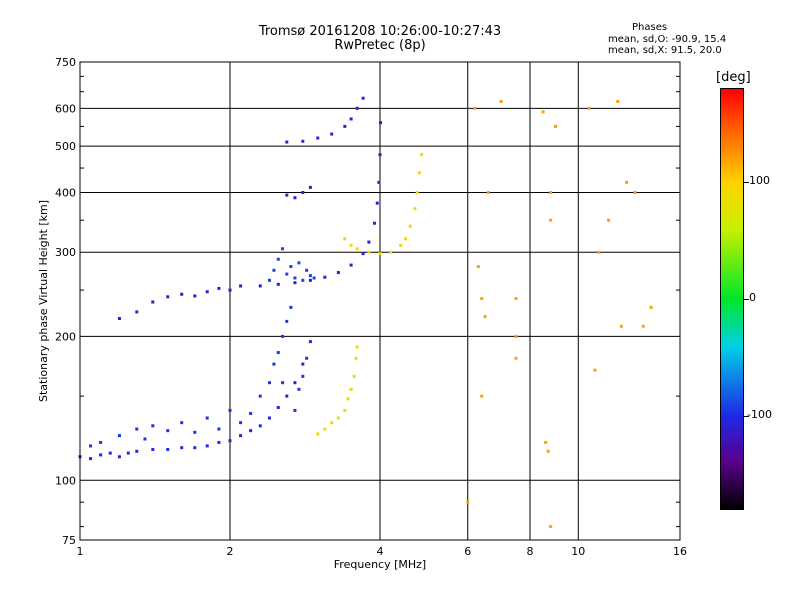 This screenshot has height=600, width=800. Describe the element at coordinates (65, 336) in the screenshot. I see `y-tick-label: 200` at that location.